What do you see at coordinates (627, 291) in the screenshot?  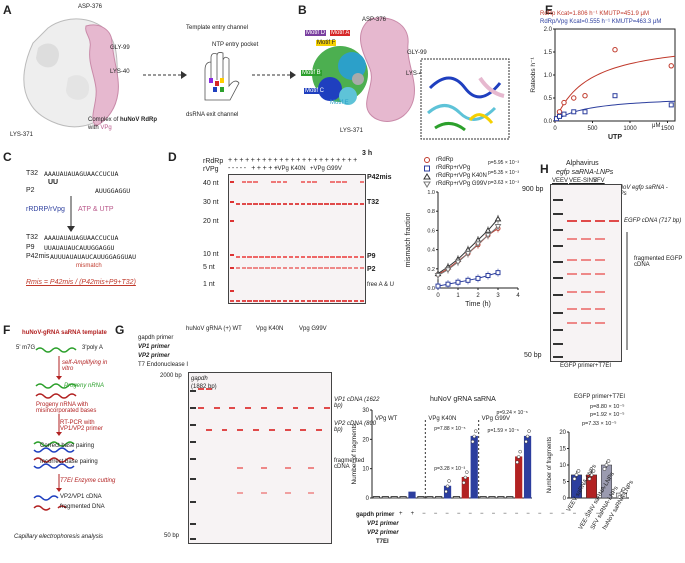 I see `h-fragment-bracket` at bounding box center [627, 291].